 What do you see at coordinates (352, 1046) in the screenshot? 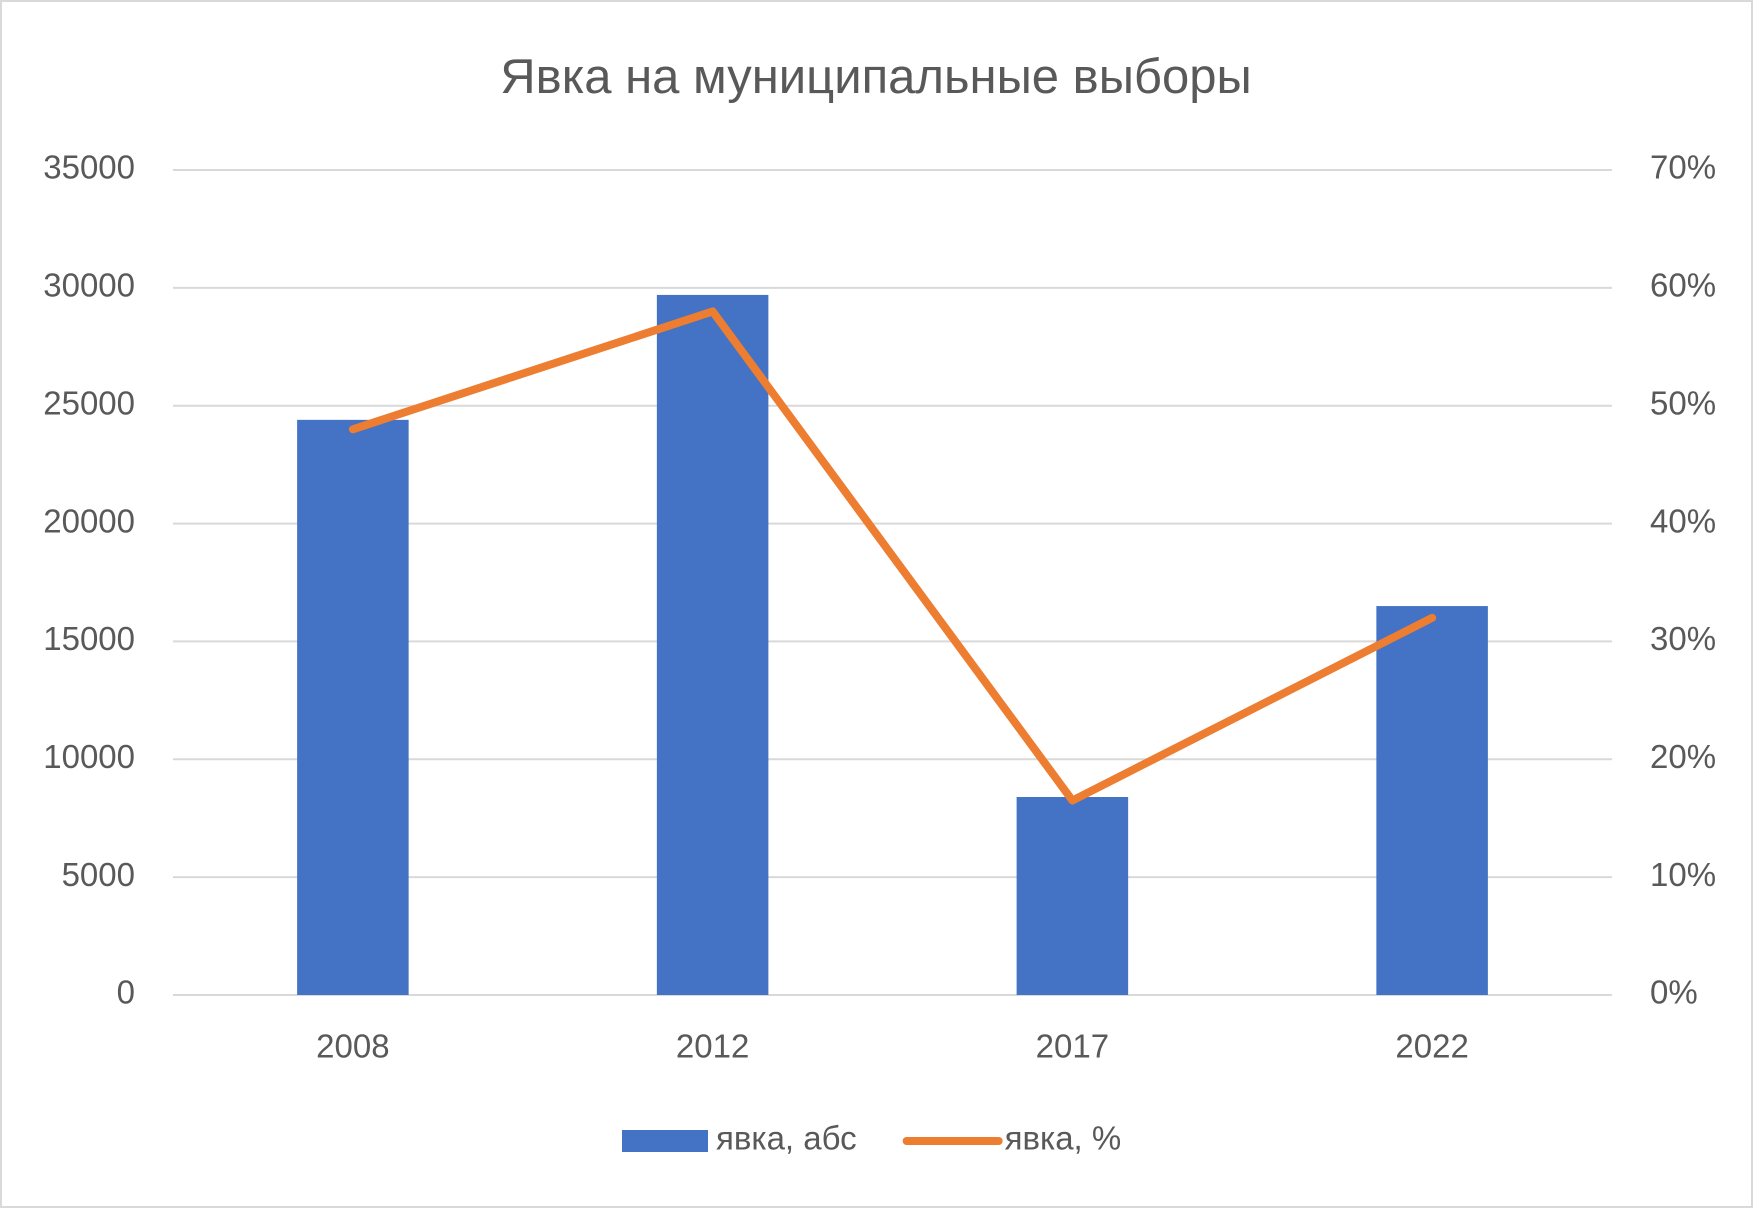
I see `x-tick-label: 2008` at bounding box center [352, 1046].